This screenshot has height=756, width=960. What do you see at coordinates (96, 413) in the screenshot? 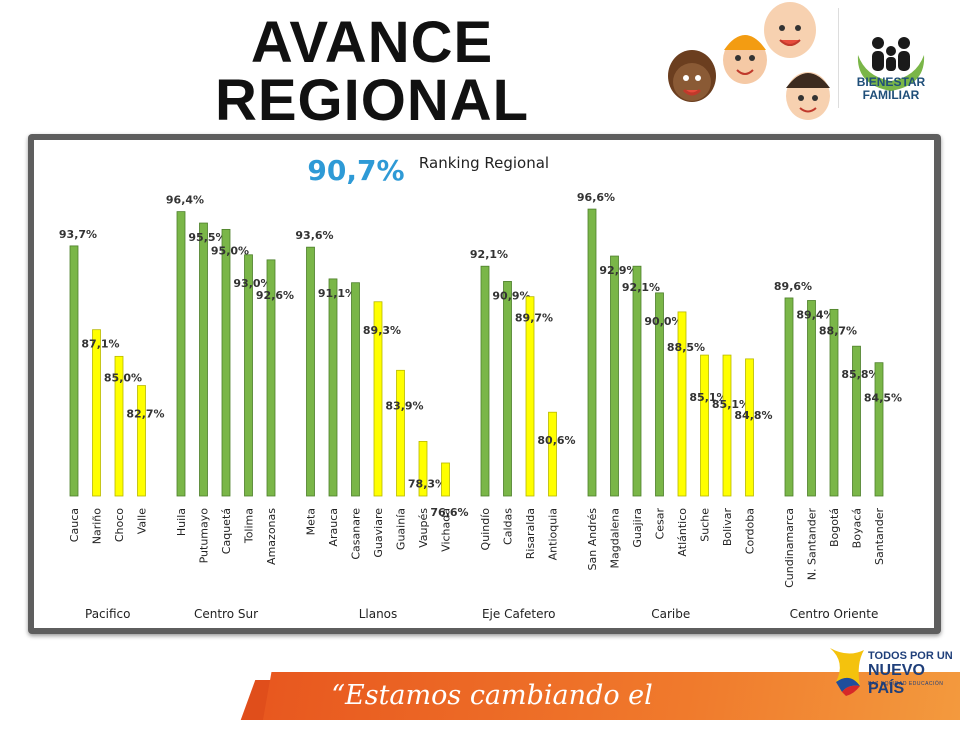
I see `bar-nariño` at bounding box center [96, 413].